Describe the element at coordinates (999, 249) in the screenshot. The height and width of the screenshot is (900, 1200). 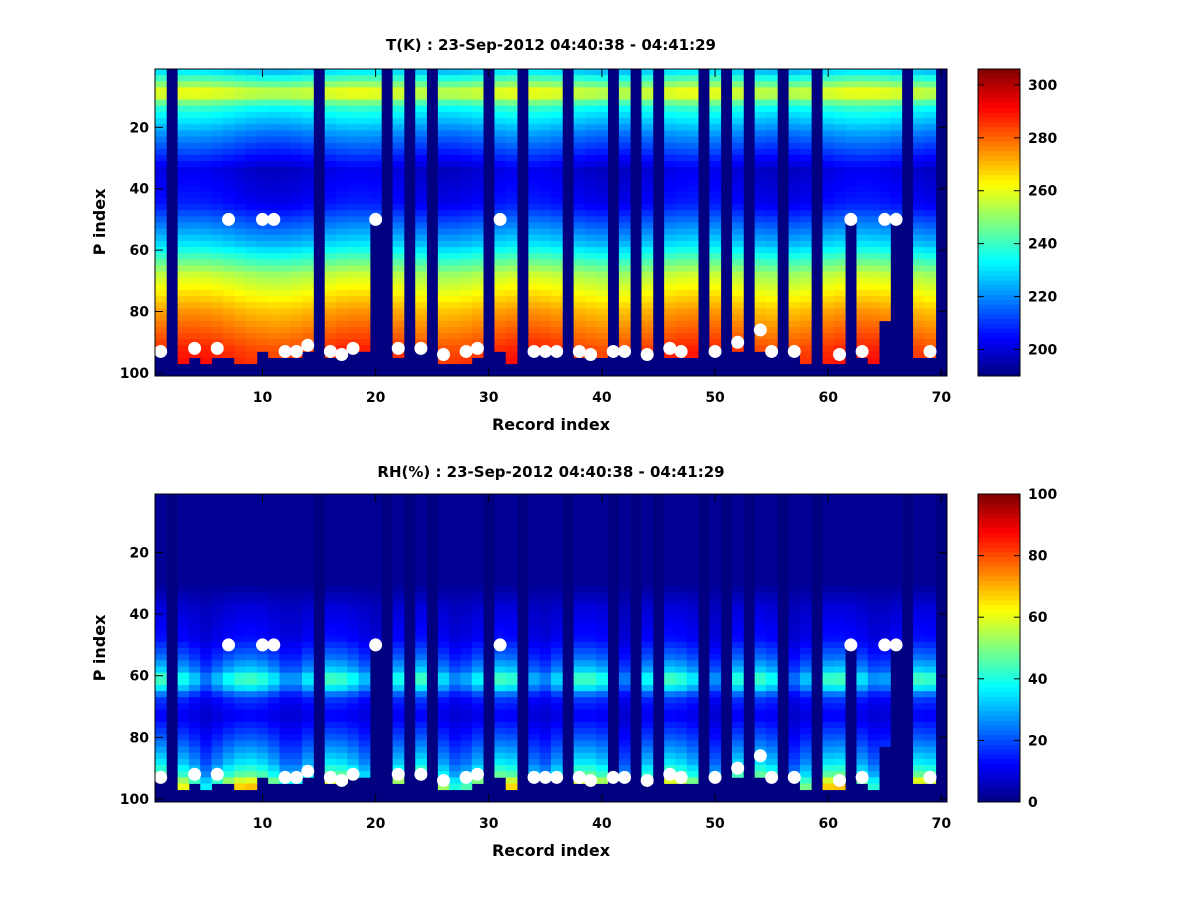
I see `colorbar-segment` at that location.